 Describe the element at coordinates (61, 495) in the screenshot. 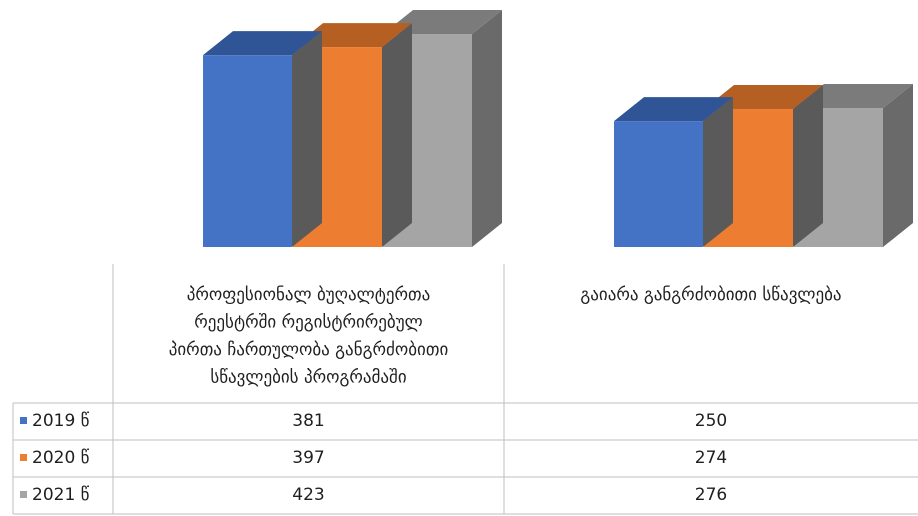

I see `series-label: 2021 წ` at that location.